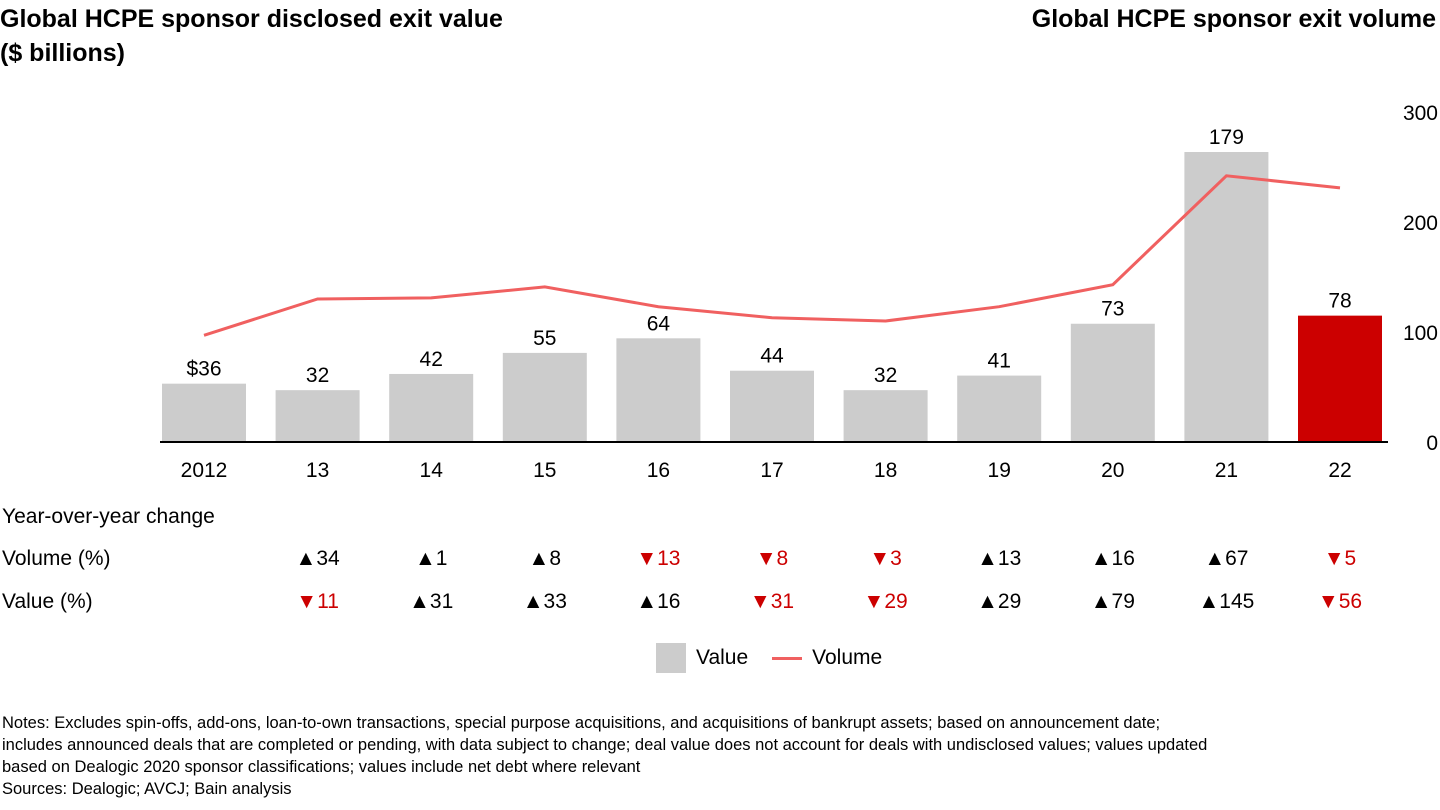  Describe the element at coordinates (317, 470) in the screenshot. I see `x-tick-label: 13` at that location.